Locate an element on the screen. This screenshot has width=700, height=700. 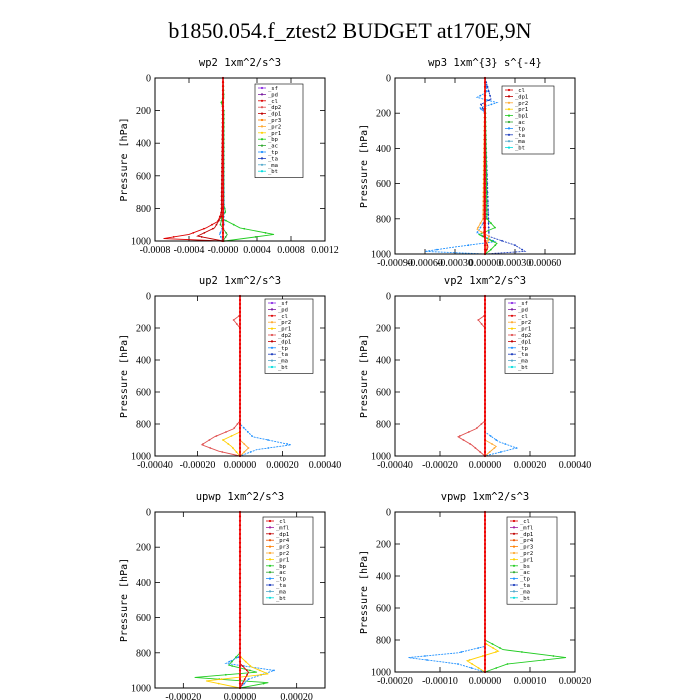
legend-box is located at coordinates (532, 560).